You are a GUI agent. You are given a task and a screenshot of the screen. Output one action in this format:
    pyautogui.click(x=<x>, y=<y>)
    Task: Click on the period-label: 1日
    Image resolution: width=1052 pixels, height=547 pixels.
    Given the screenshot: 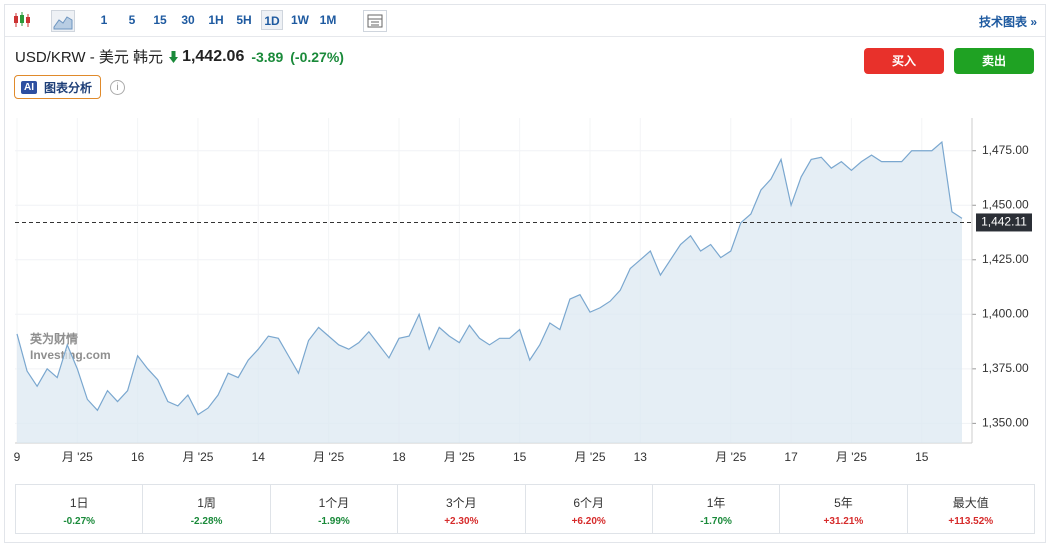 What is the action you would take?
    pyautogui.click(x=79, y=503)
    